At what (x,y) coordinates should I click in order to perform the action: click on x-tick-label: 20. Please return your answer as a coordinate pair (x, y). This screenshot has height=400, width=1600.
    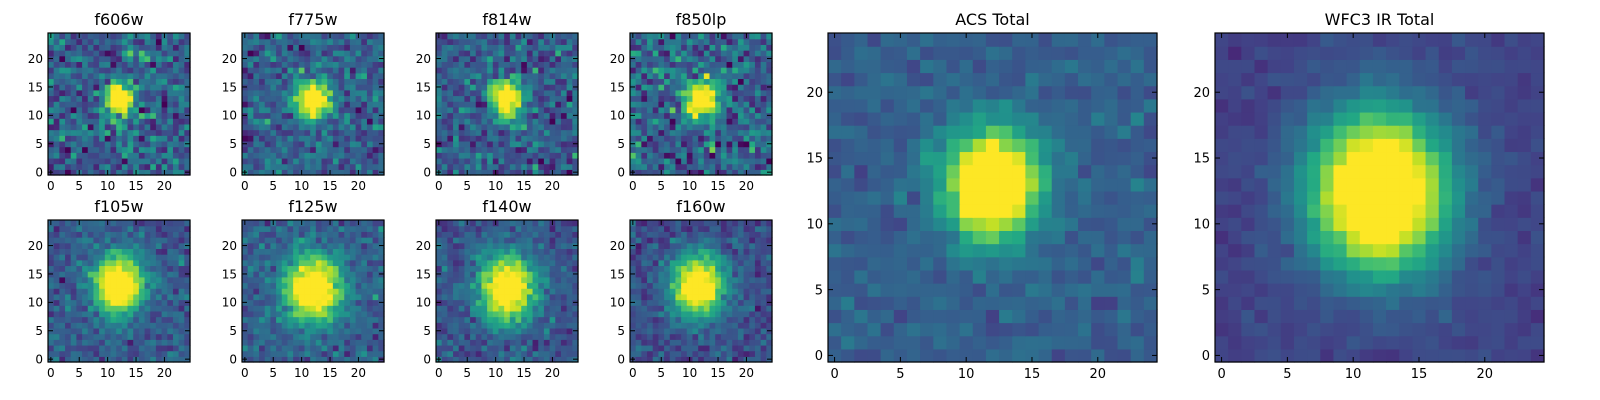
    Looking at the image, I should click on (746, 186).